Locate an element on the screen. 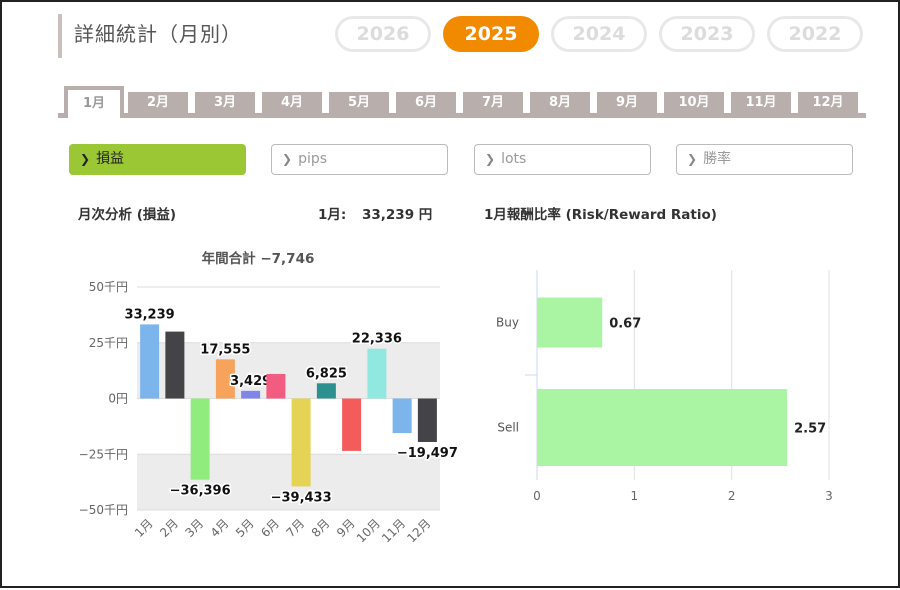 The width and height of the screenshot is (900, 590). x-tick-label: 2月 is located at coordinates (169, 528).